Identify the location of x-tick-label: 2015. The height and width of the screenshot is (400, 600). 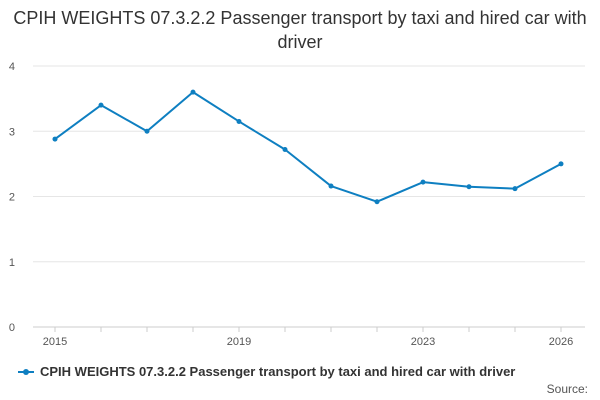
(55, 342).